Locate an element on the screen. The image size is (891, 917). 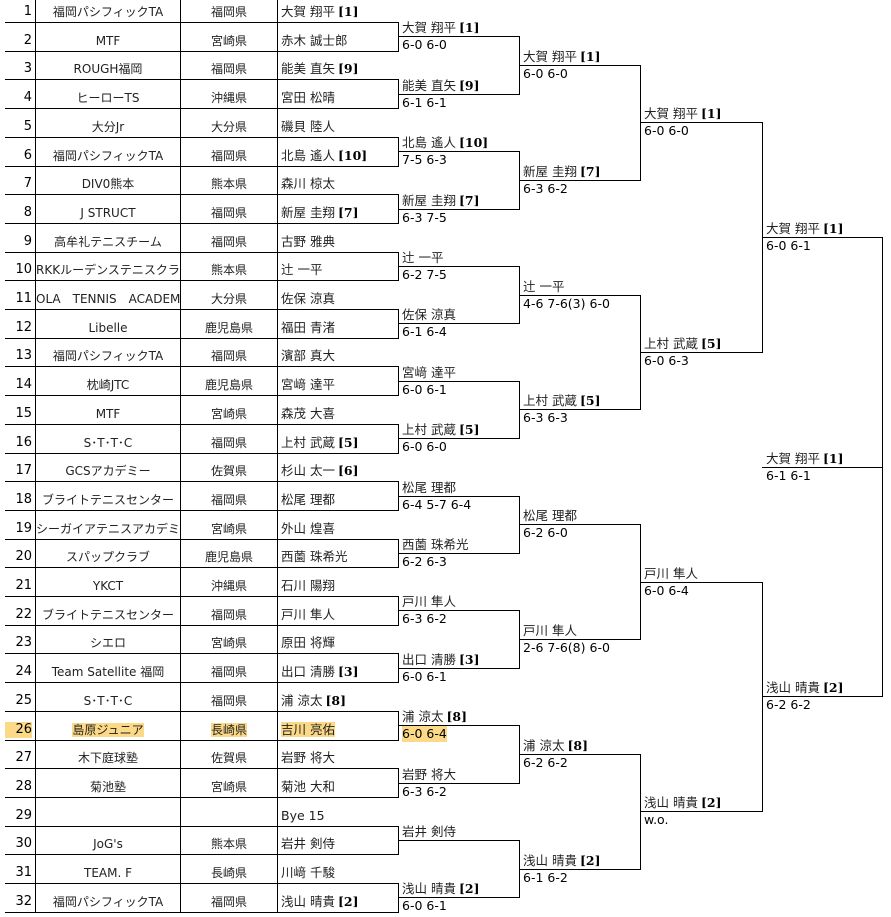
prefecture: 宮崎県 is located at coordinates (229, 643).